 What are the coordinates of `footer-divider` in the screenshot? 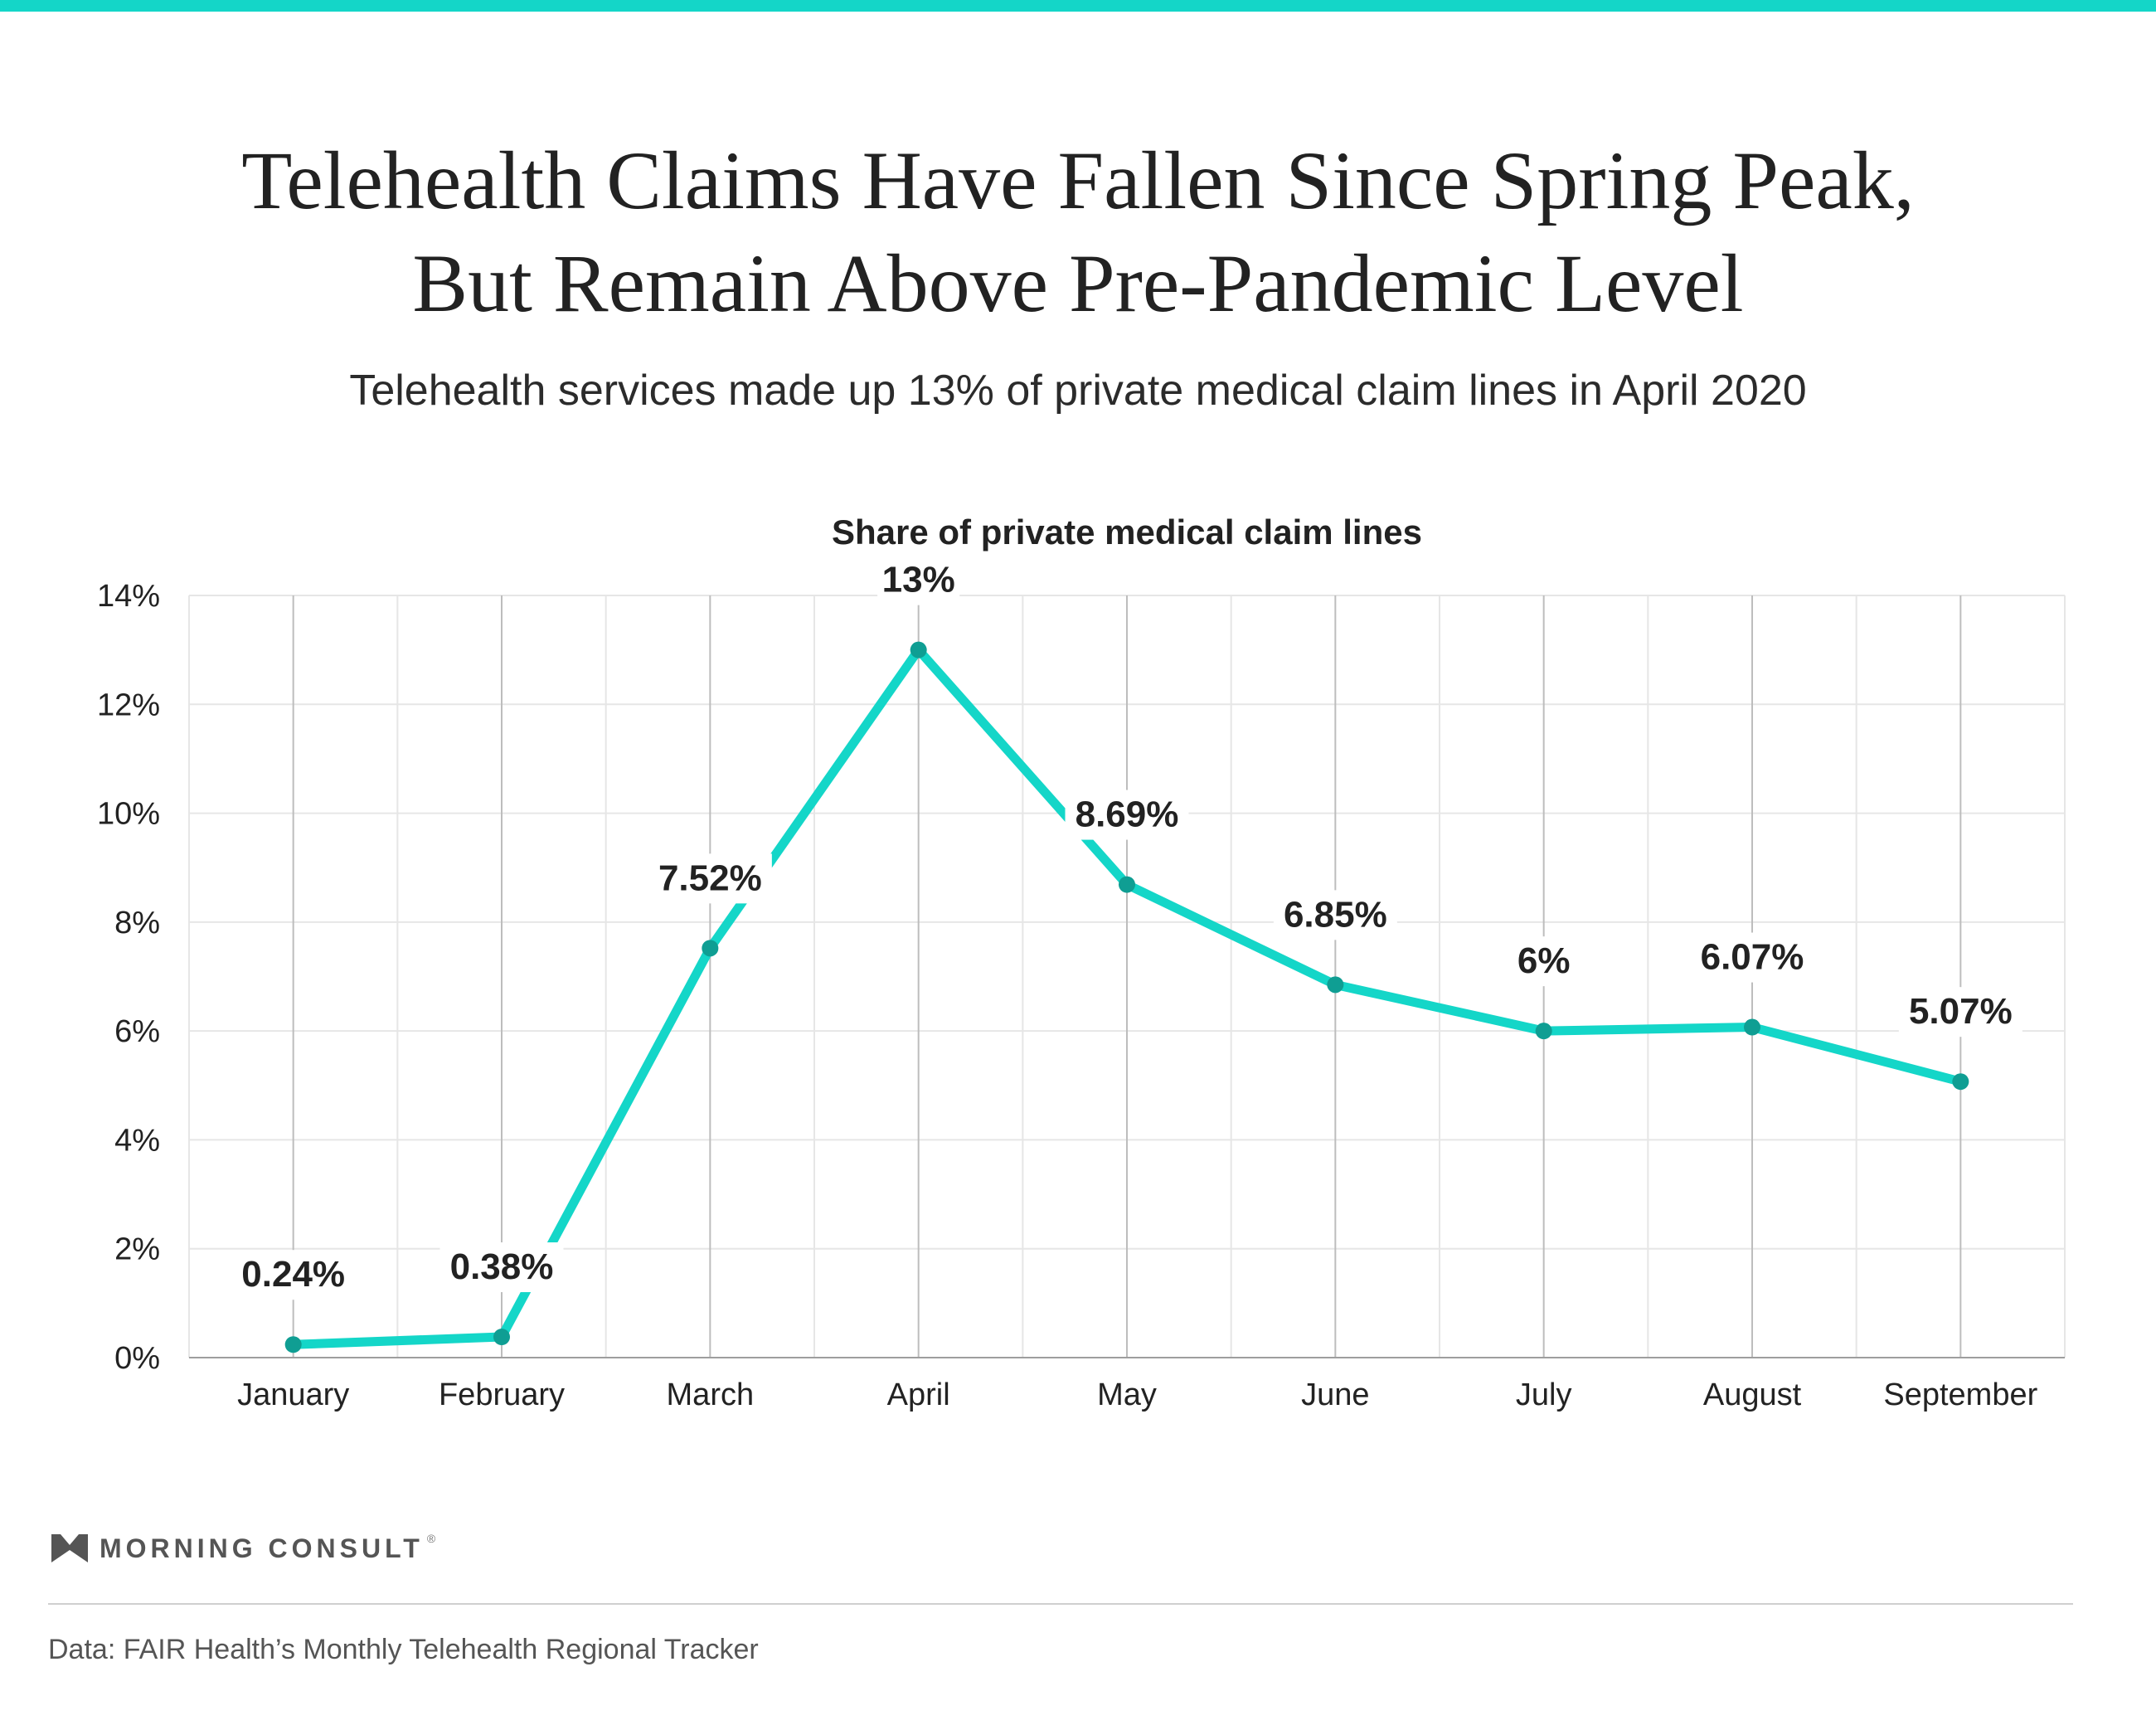 It's located at (1060, 1604).